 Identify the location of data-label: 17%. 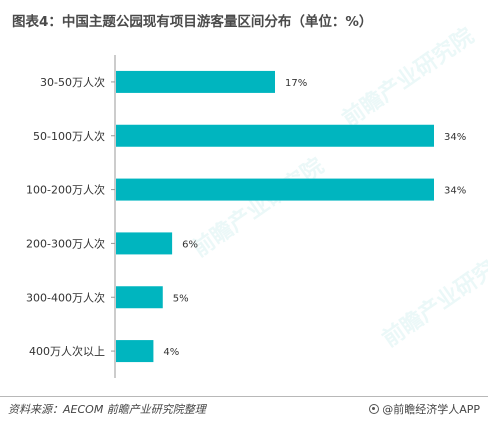
(296, 83).